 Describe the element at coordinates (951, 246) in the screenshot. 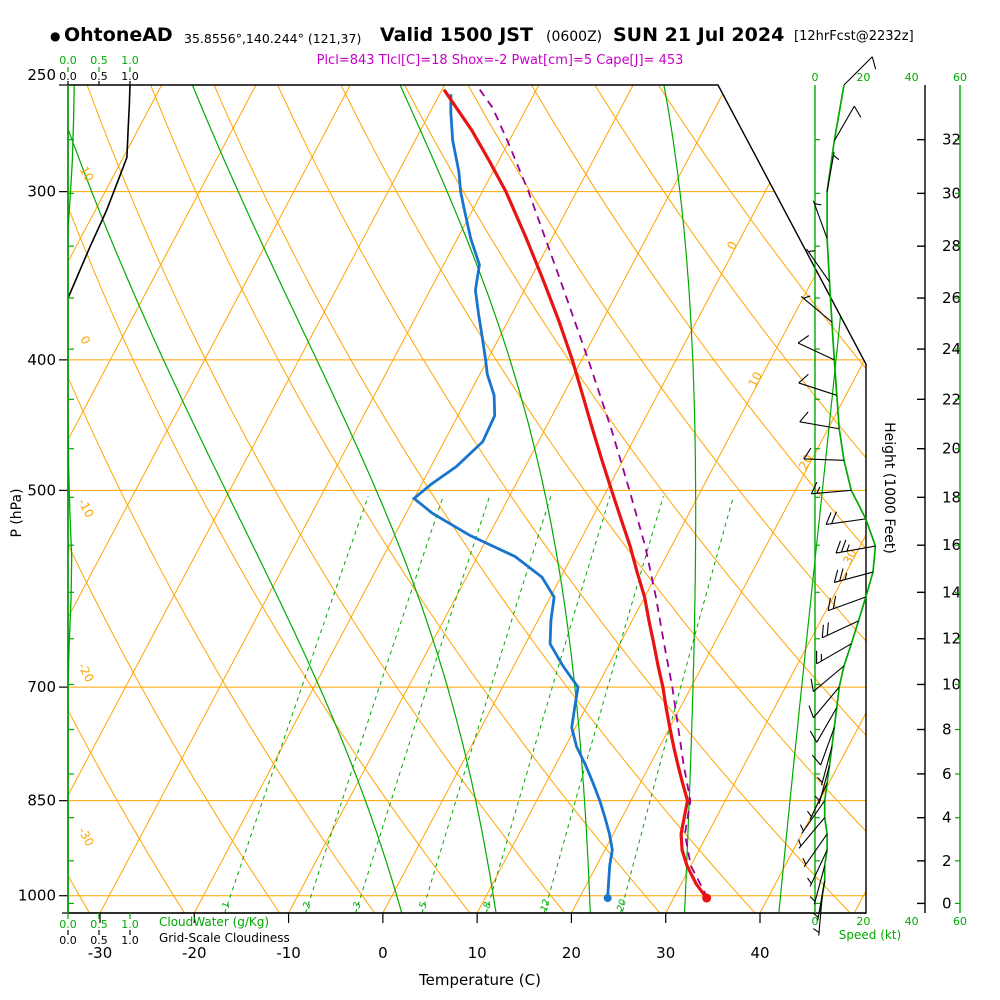

I see `svg-text: 28` at that location.